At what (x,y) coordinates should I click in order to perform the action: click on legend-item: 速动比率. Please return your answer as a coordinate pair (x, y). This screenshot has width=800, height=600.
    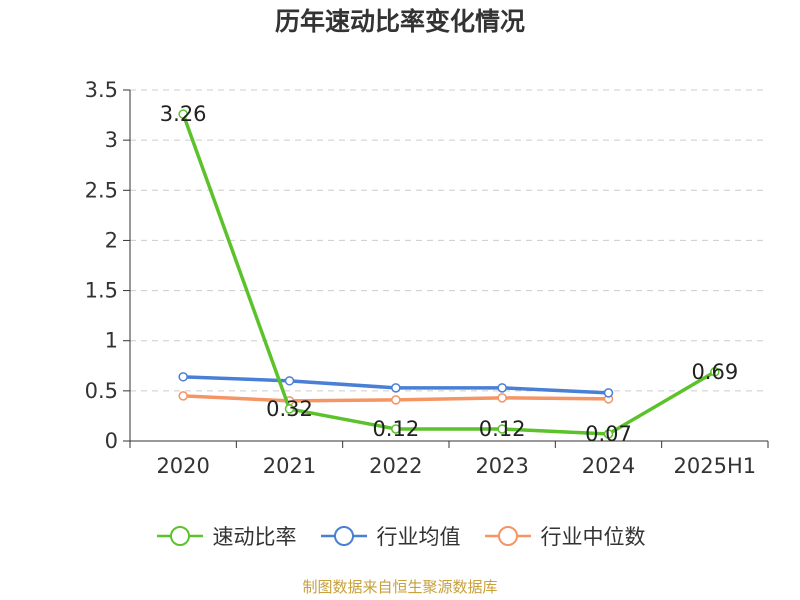
    Looking at the image, I should click on (226, 536).